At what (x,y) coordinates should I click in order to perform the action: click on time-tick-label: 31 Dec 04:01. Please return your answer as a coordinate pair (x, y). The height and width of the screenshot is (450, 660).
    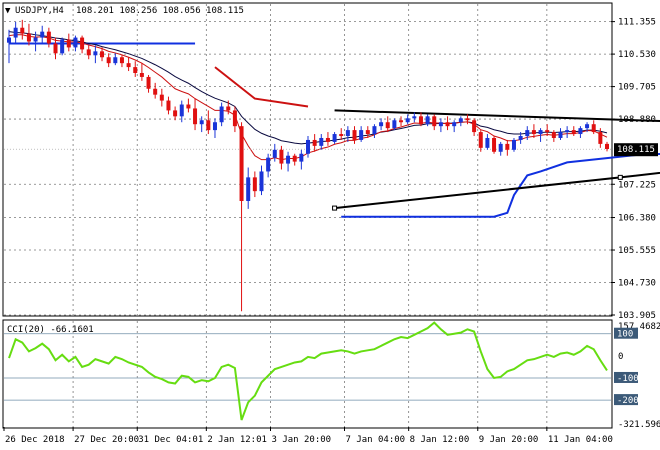
    Looking at the image, I should click on (170, 440).